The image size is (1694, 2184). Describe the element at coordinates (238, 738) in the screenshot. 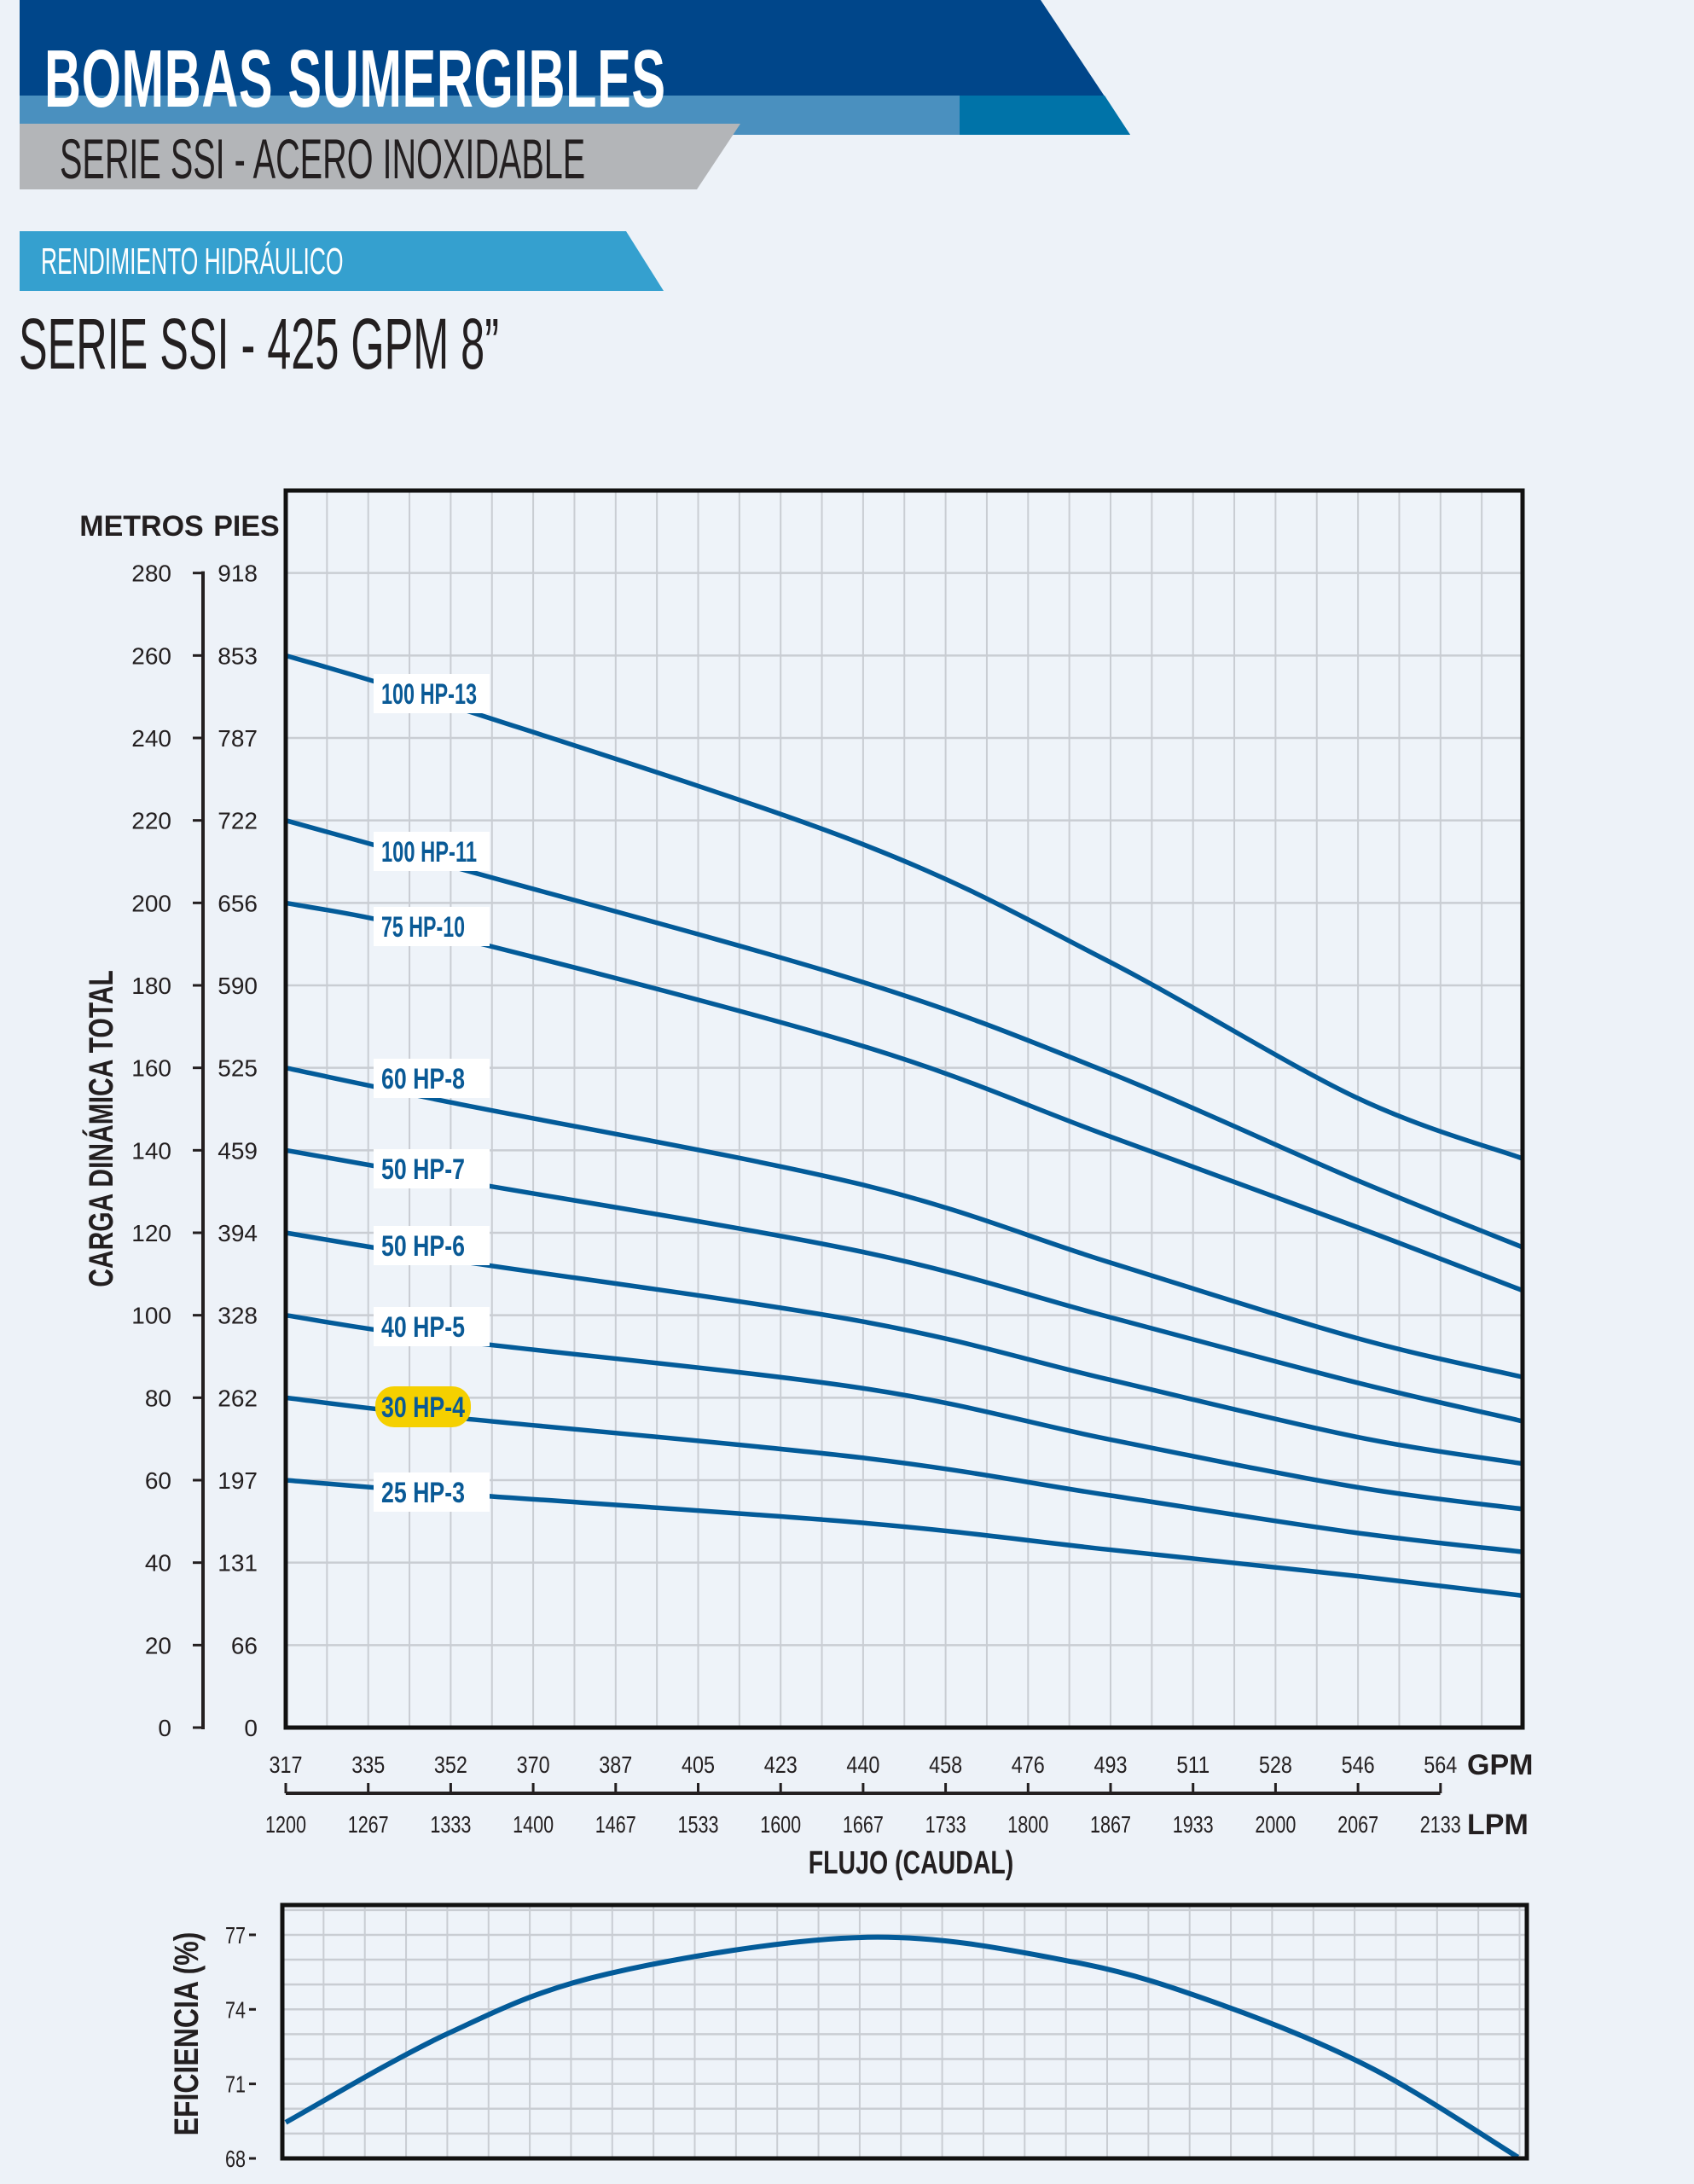

I see `pies-tick-label: 787` at that location.